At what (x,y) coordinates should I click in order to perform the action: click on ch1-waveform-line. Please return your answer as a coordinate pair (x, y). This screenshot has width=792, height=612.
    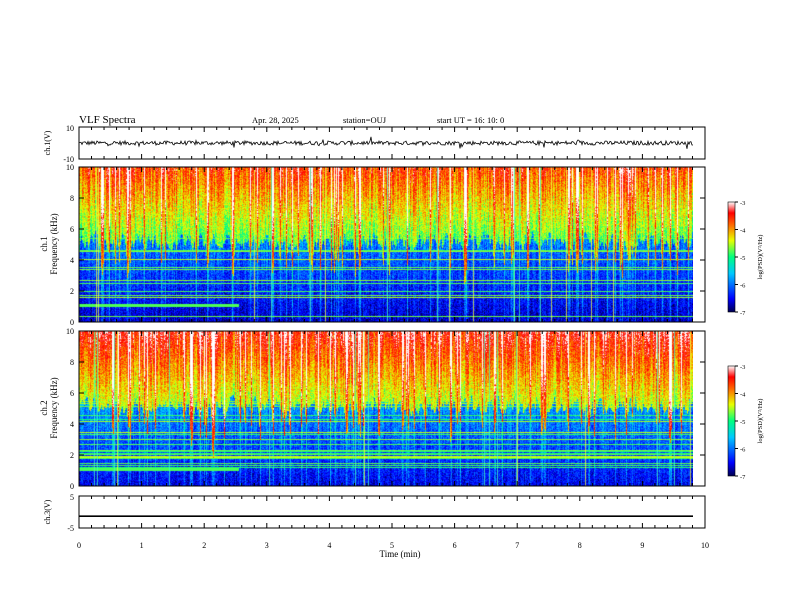
    Looking at the image, I should click on (386, 142).